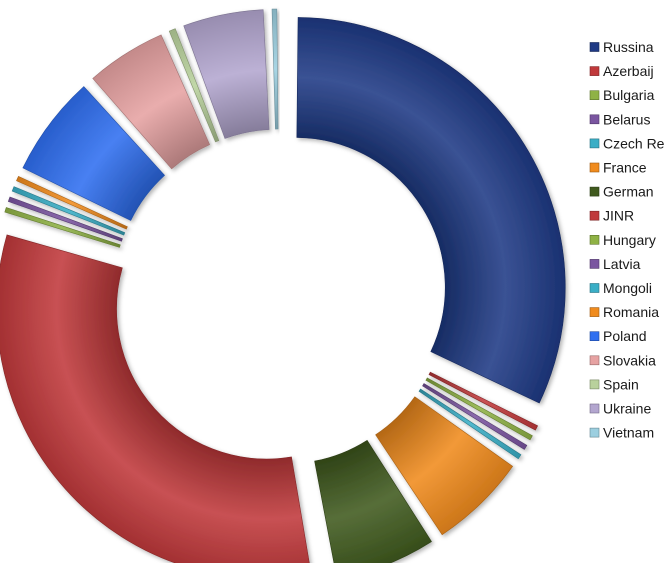  Describe the element at coordinates (483, 401) in the screenshot. I see `slice-azerbaijan` at that location.